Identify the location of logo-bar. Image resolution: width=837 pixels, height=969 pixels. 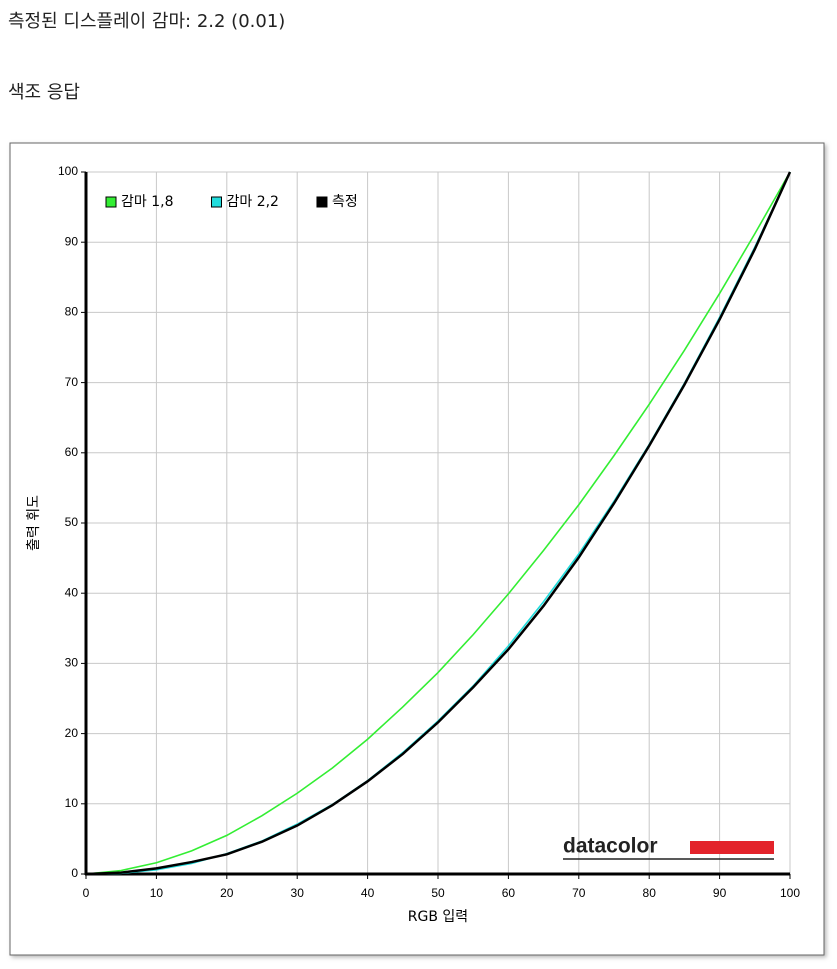
(732, 847).